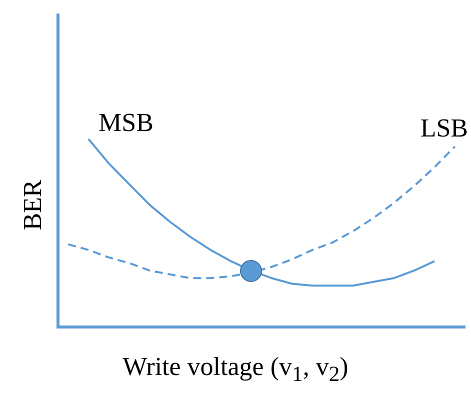 This screenshot has height=407, width=471. Describe the element at coordinates (444, 127) in the screenshot. I see `series-label: LSB` at that location.